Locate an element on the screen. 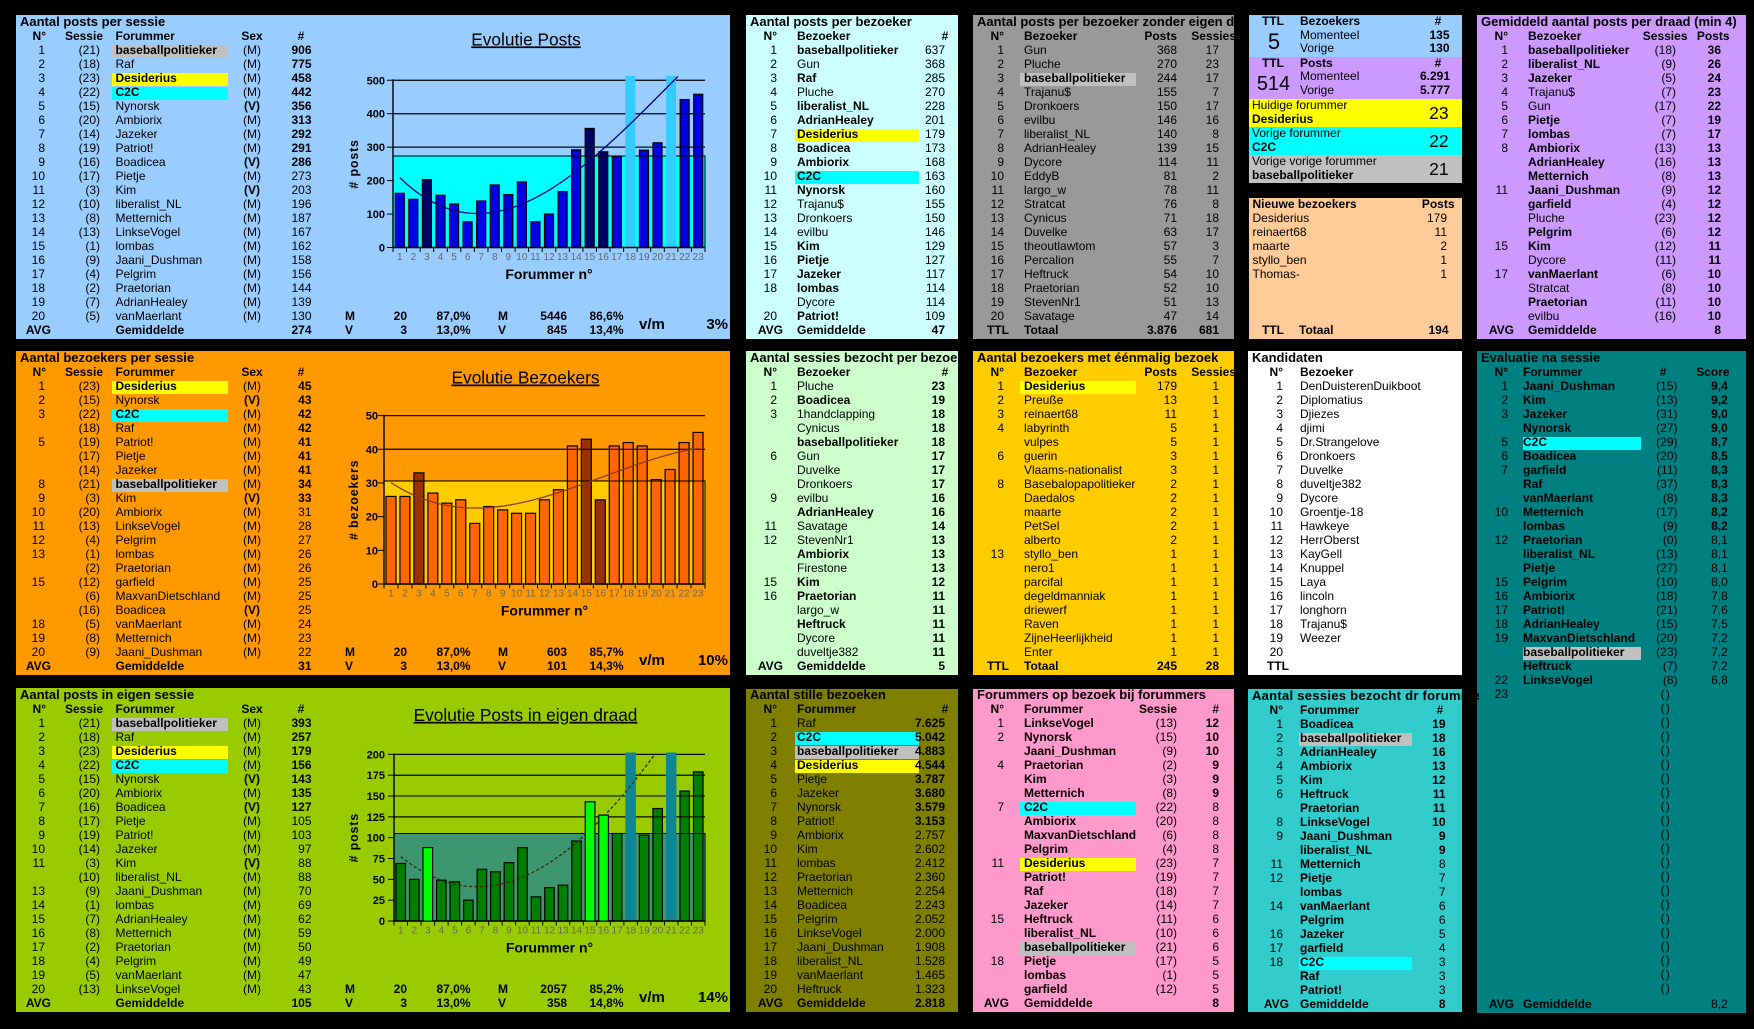 Image resolution: width=1754 pixels, height=1029 pixels. svg-text: 40 is located at coordinates (372, 450).